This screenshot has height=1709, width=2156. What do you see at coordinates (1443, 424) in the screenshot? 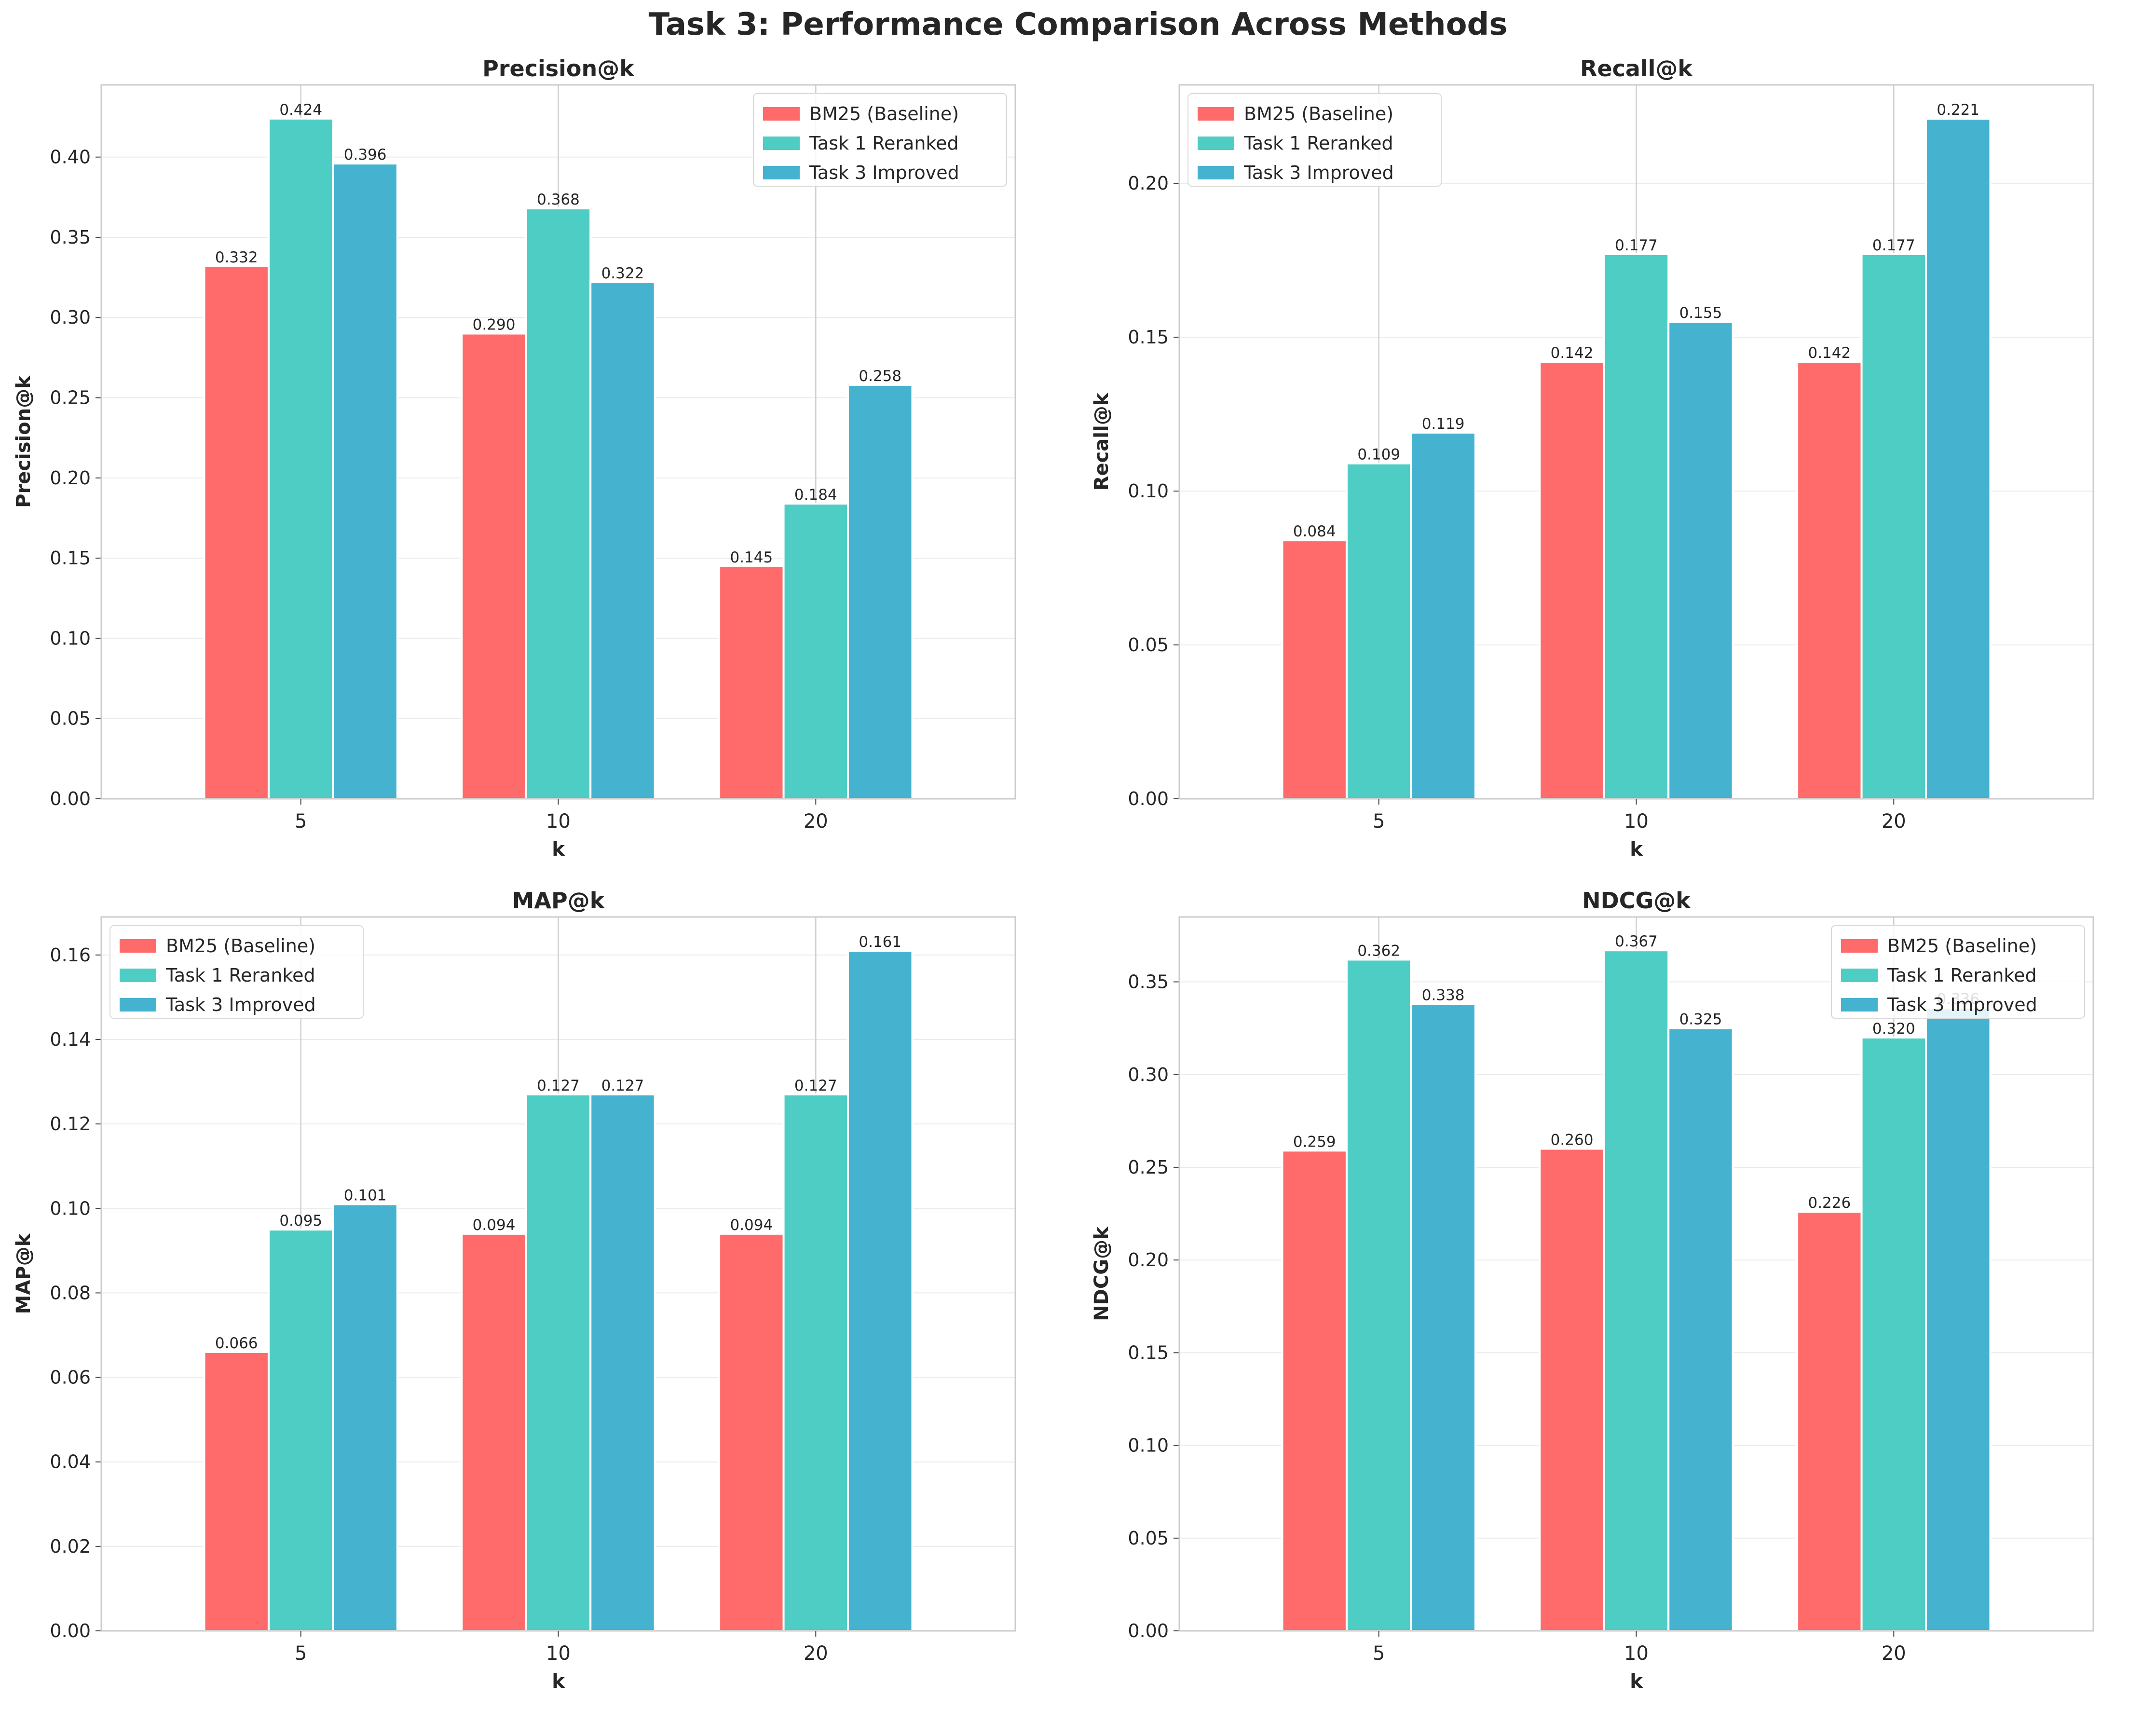
I see `chart1-value-label: 0.119` at bounding box center [1443, 424].